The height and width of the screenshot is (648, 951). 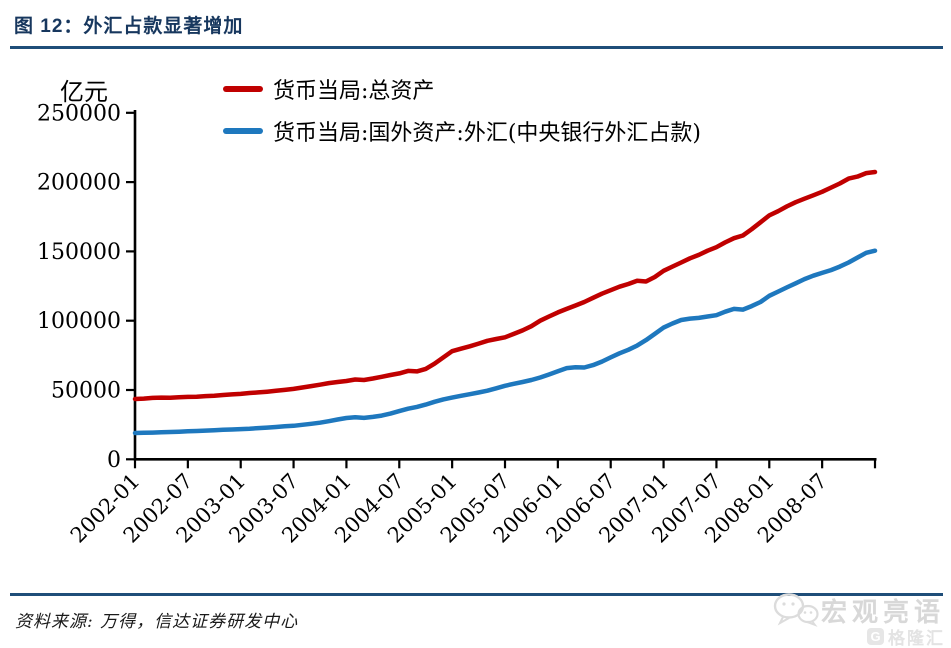 I want to click on gelonghui-logo-icon: G, so click(x=875, y=636).